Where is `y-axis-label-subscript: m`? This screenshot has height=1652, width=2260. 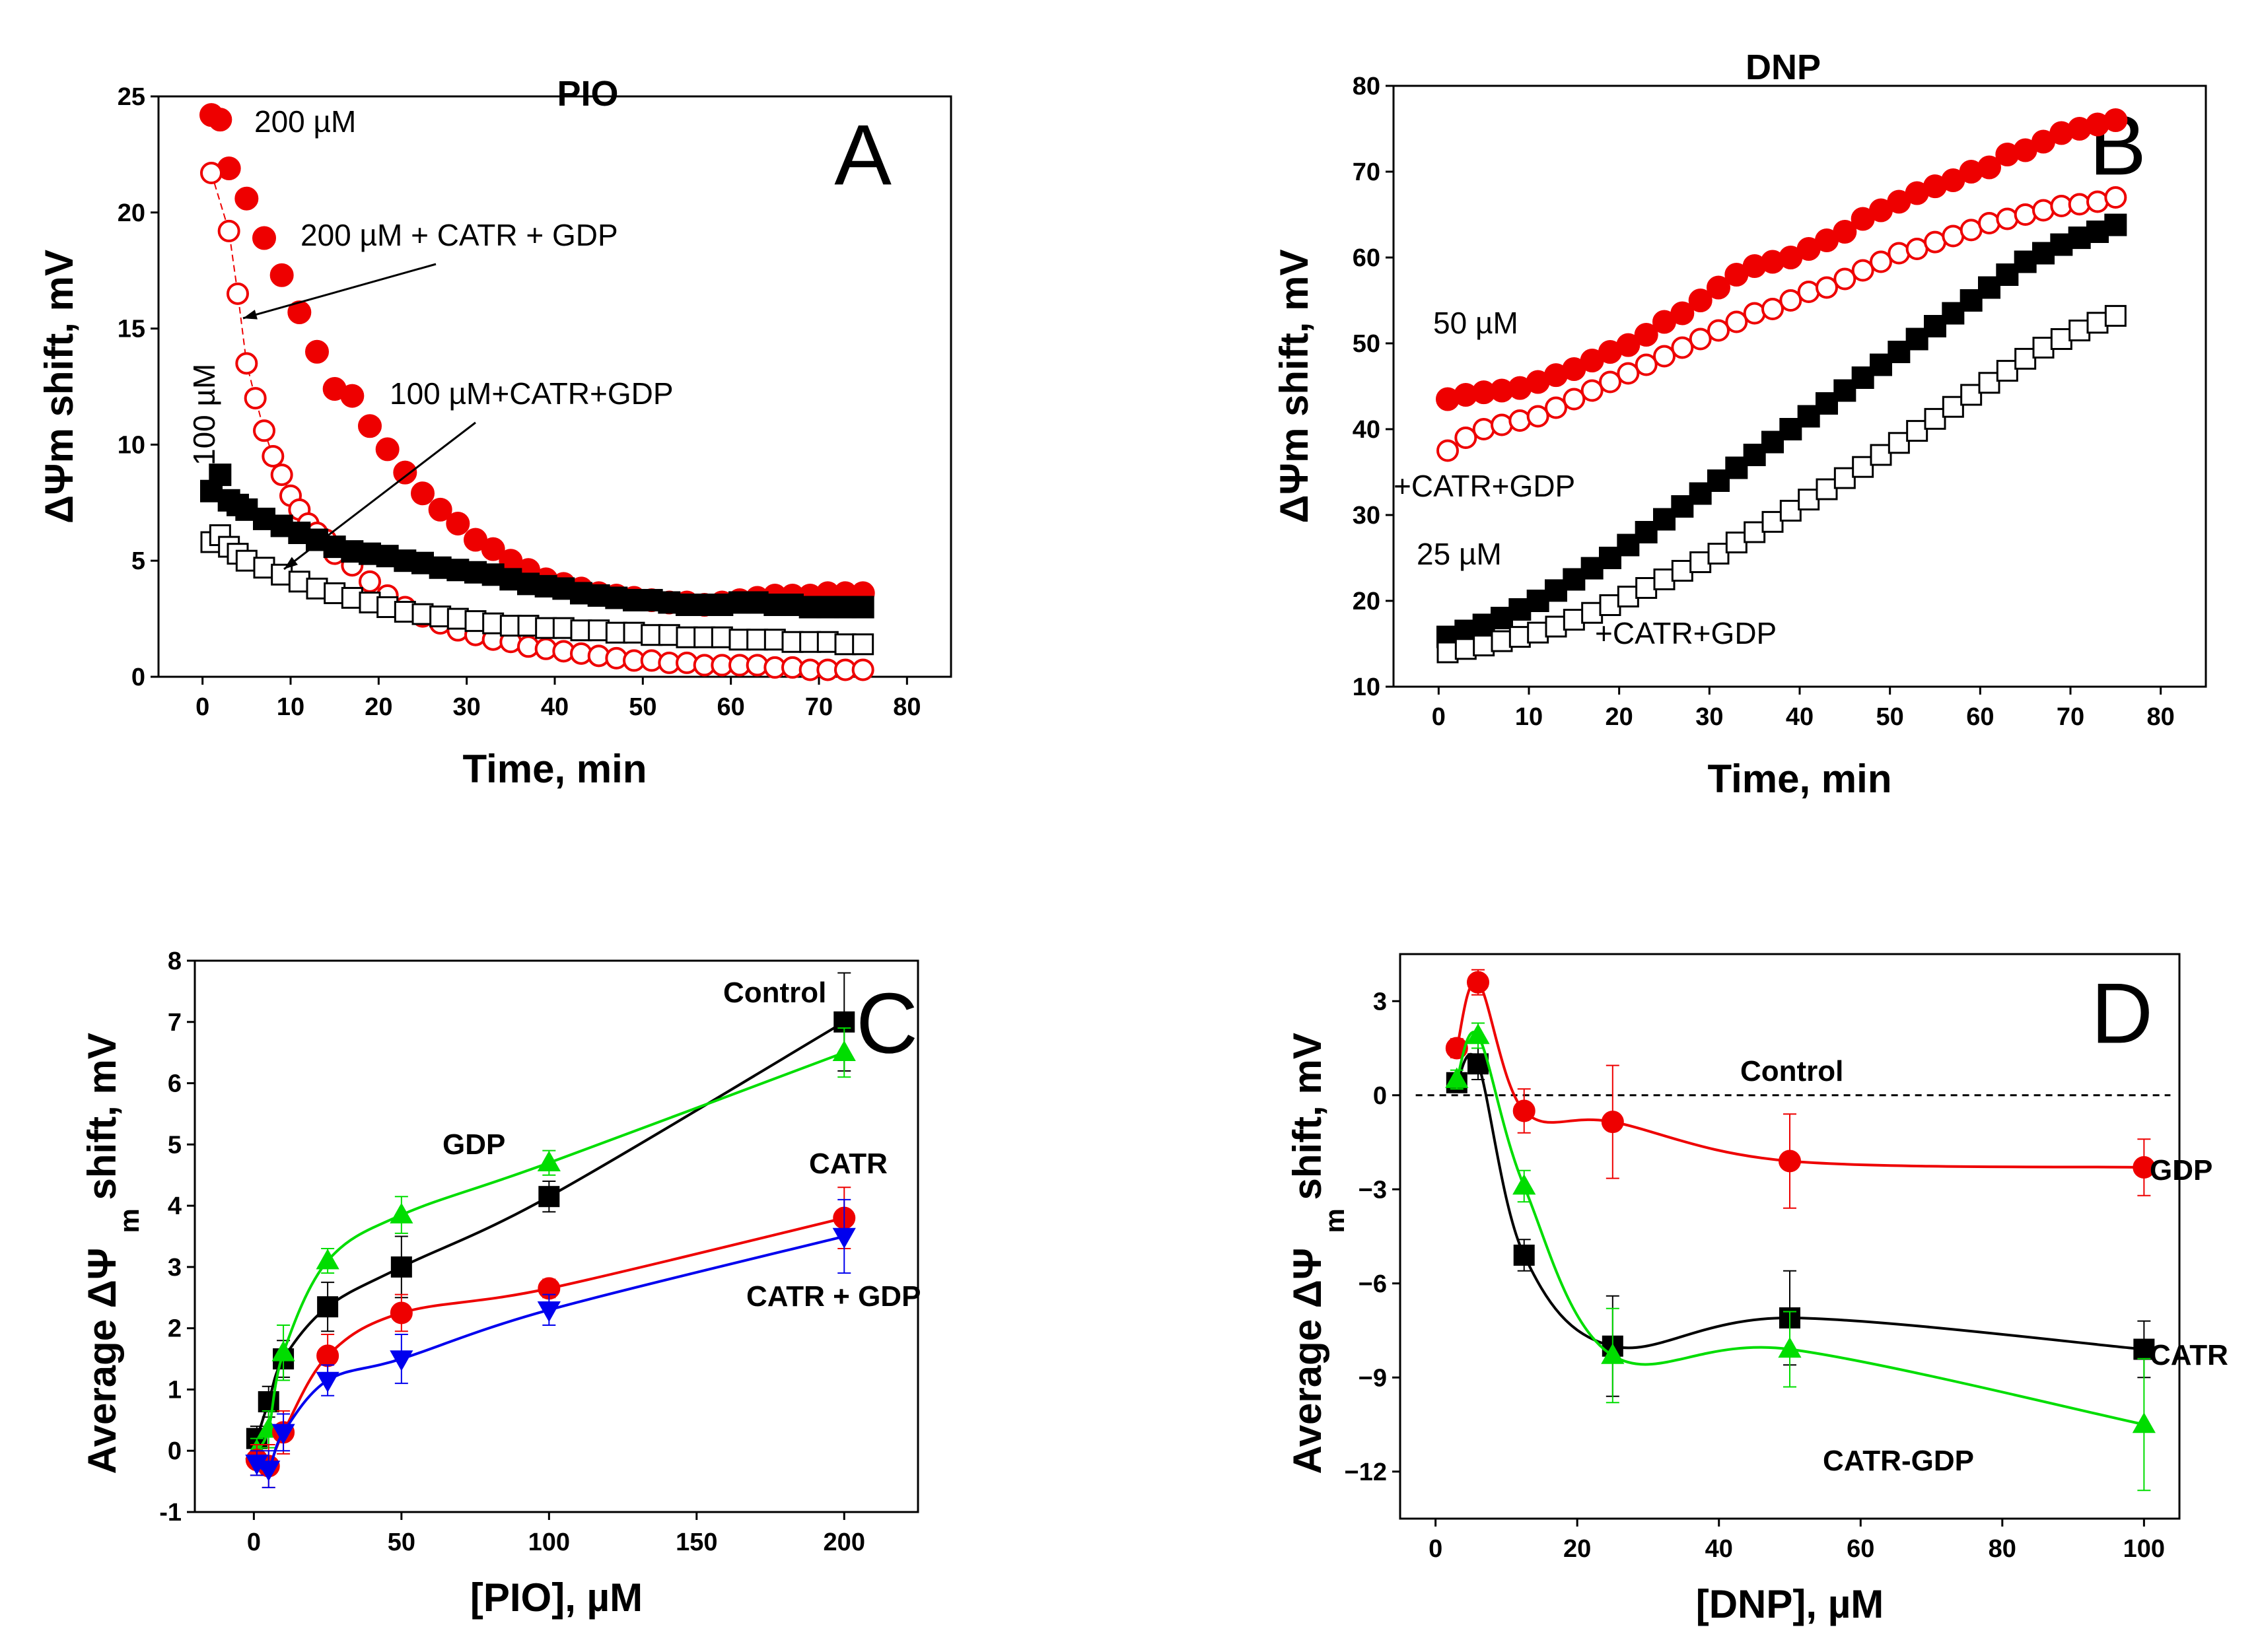
y-axis-label-subscript: m is located at coordinates (1334, 1220).